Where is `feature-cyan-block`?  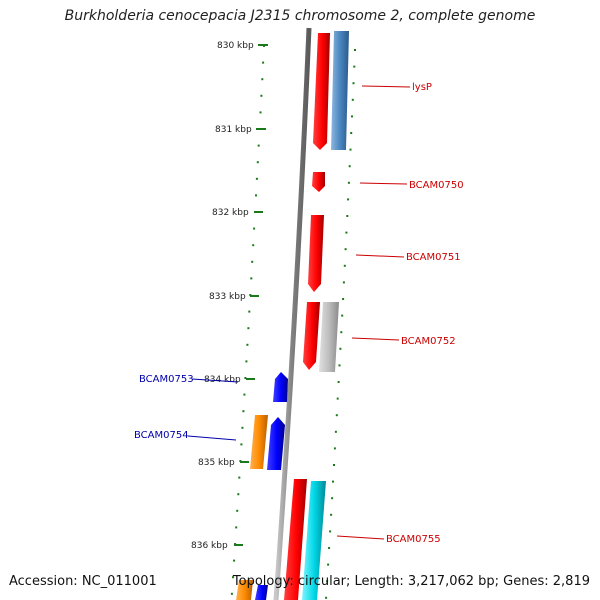
feature-cyan-block is located at coordinates (314, 540).